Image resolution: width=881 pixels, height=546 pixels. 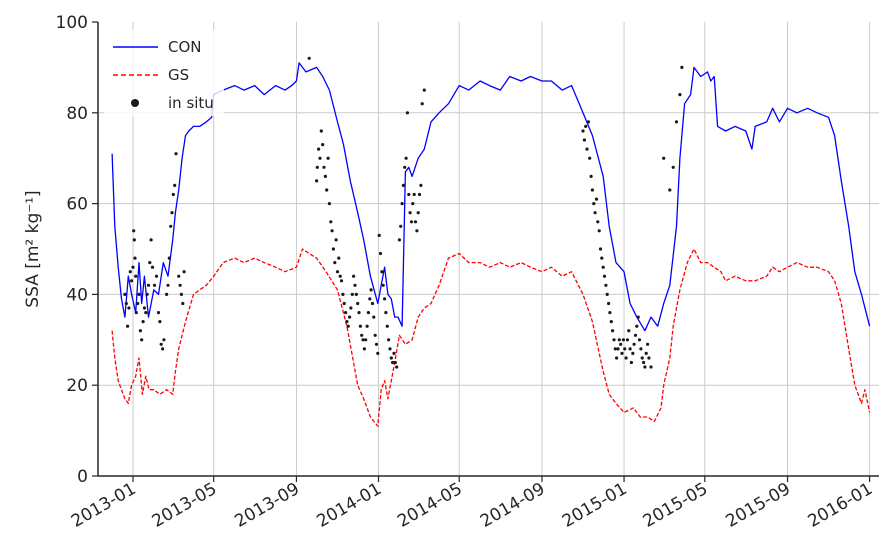 I want to click on legend-box, so click(x=164, y=73).